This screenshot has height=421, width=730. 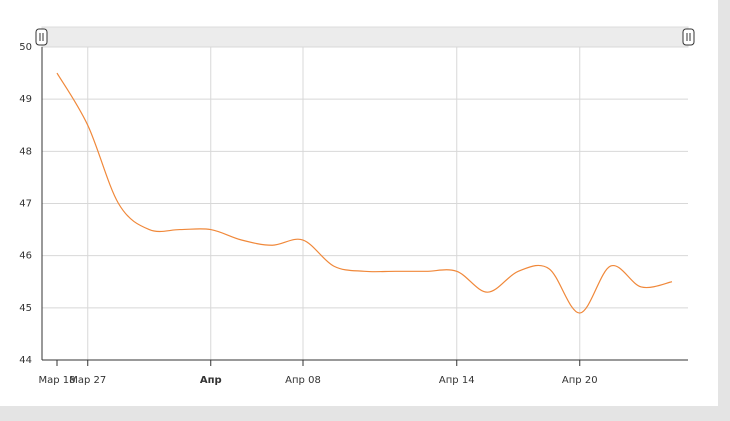 I want to click on scroll-handle-left, so click(x=41, y=37).